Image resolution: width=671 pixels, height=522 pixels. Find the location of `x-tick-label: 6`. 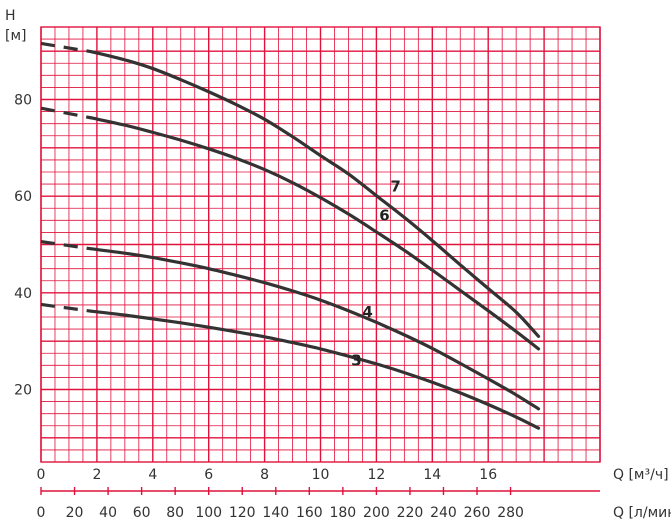

x-tick-label: 6 is located at coordinates (208, 475).